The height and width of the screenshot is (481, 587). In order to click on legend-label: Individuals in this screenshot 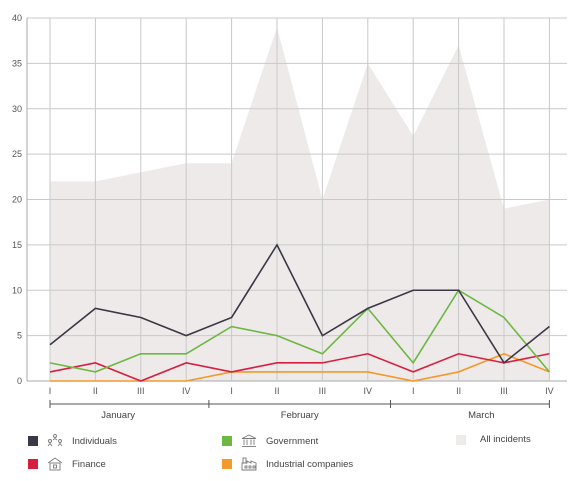, I will do `click(94, 441)`.